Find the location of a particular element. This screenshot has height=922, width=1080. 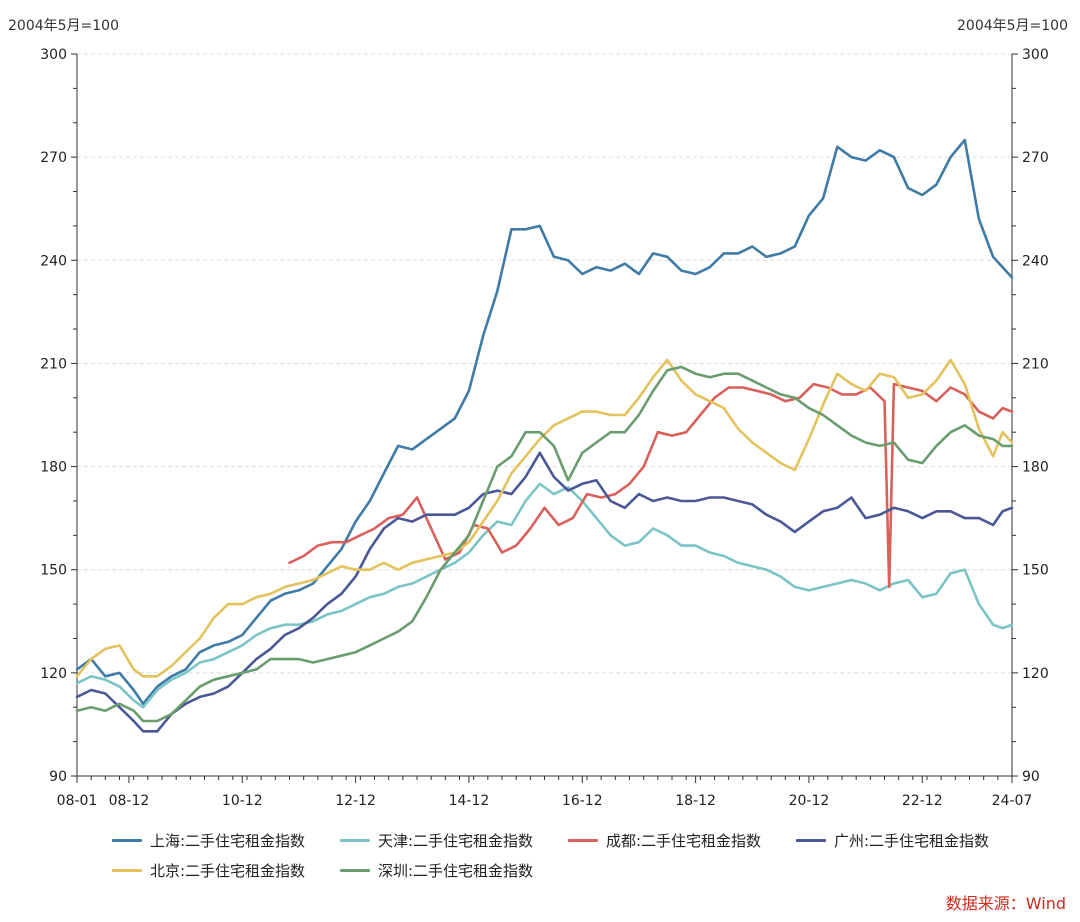

left-tick-label-150: 150 is located at coordinates (53, 571).